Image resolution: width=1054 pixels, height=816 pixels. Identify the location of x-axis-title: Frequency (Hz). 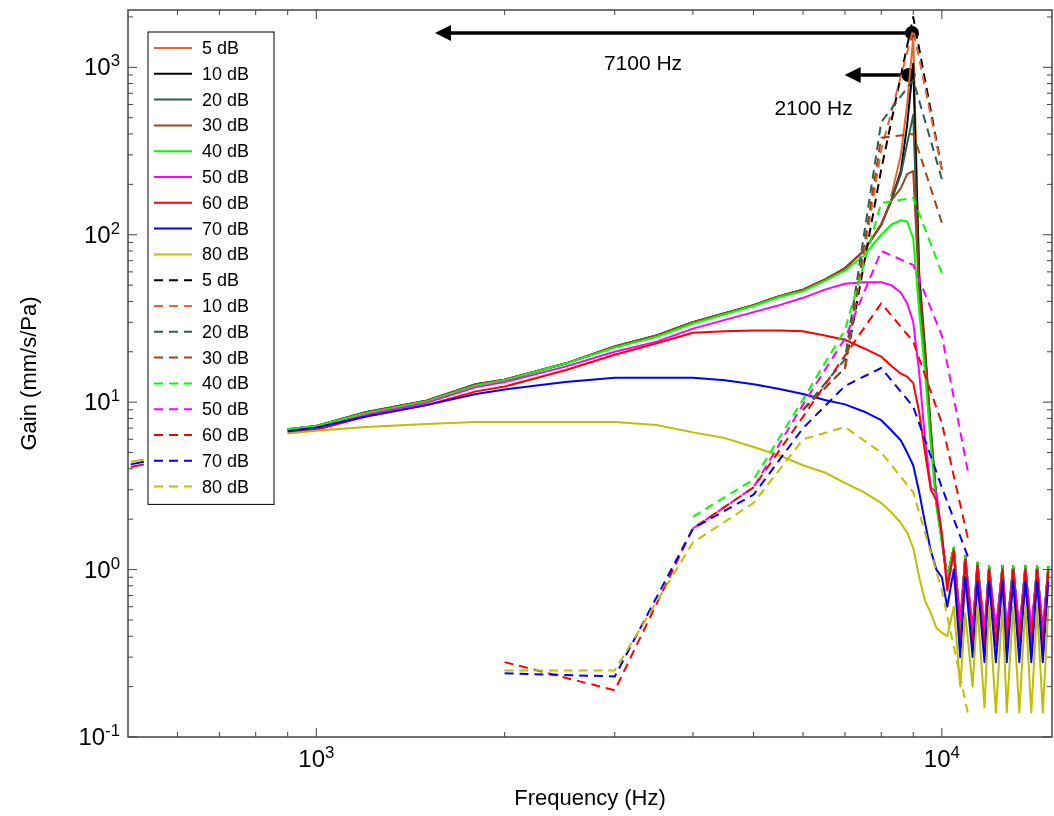
(590, 797).